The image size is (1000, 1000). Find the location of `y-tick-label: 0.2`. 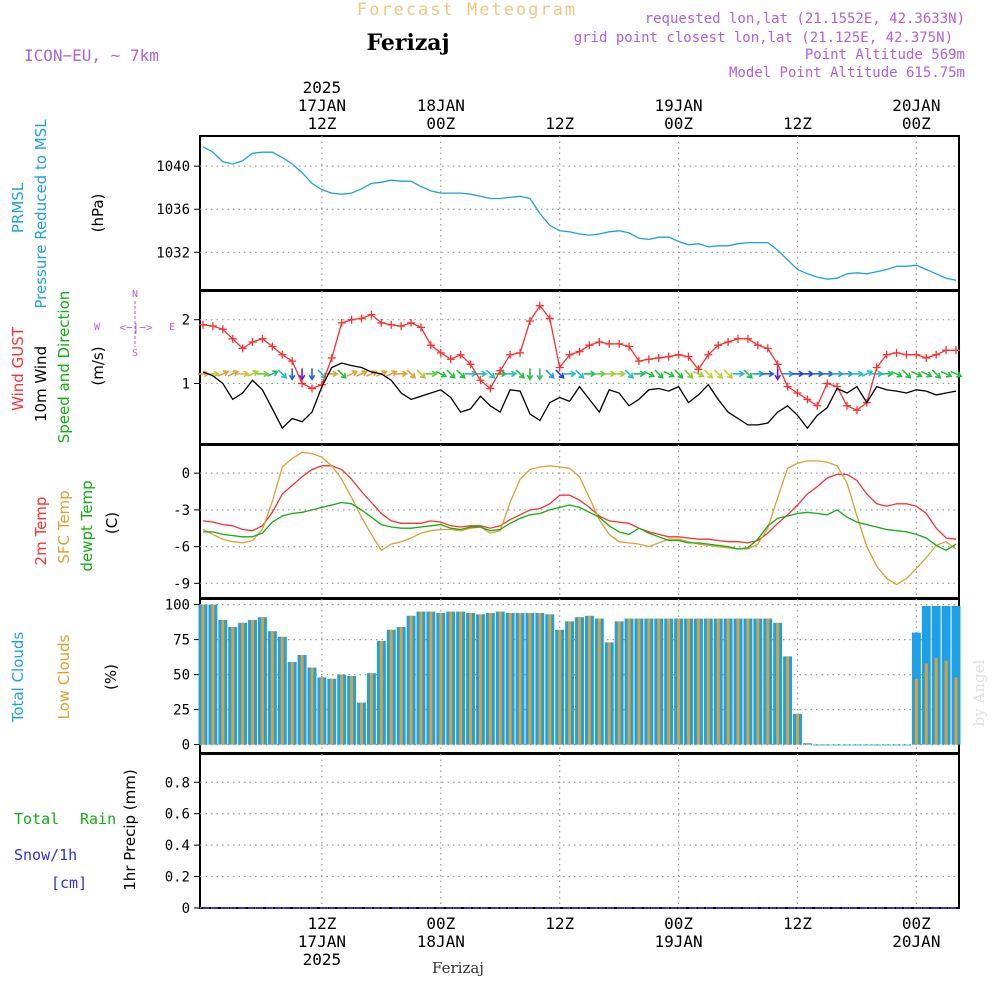

y-tick-label: 0.2 is located at coordinates (177, 878).